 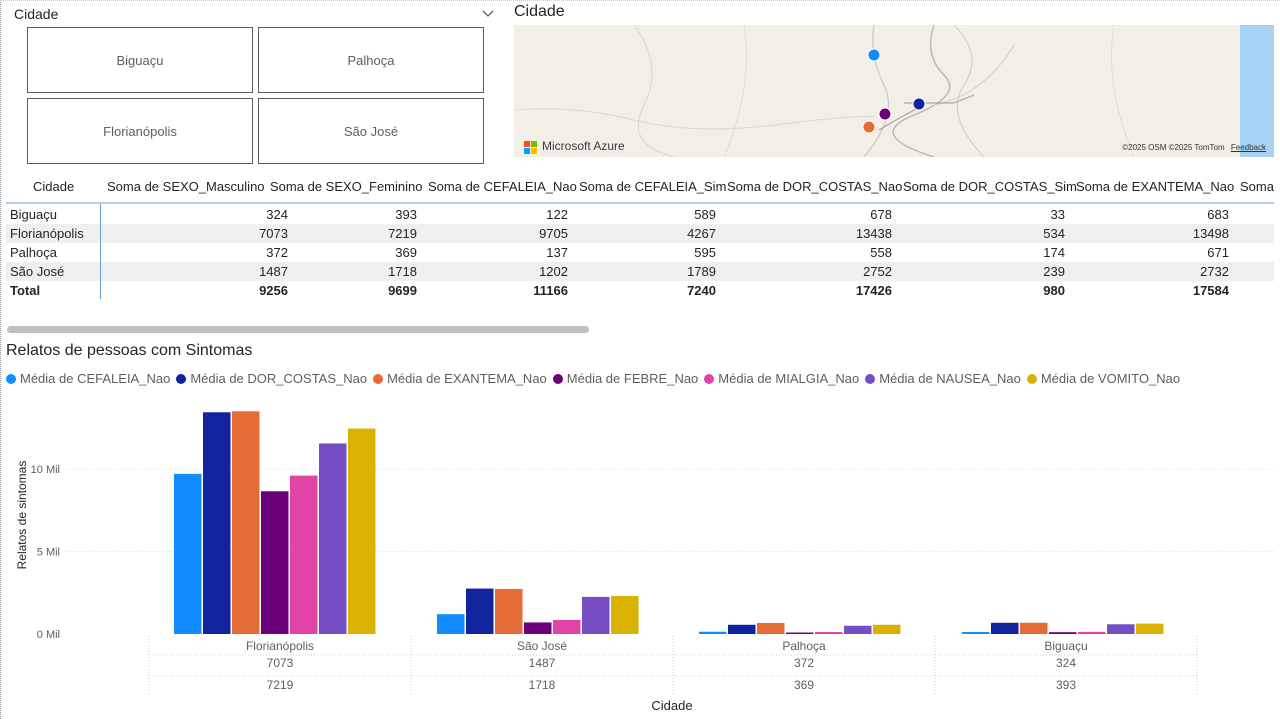 I want to click on legend-item: Média de FEBRE_Nao, so click(x=625, y=378).